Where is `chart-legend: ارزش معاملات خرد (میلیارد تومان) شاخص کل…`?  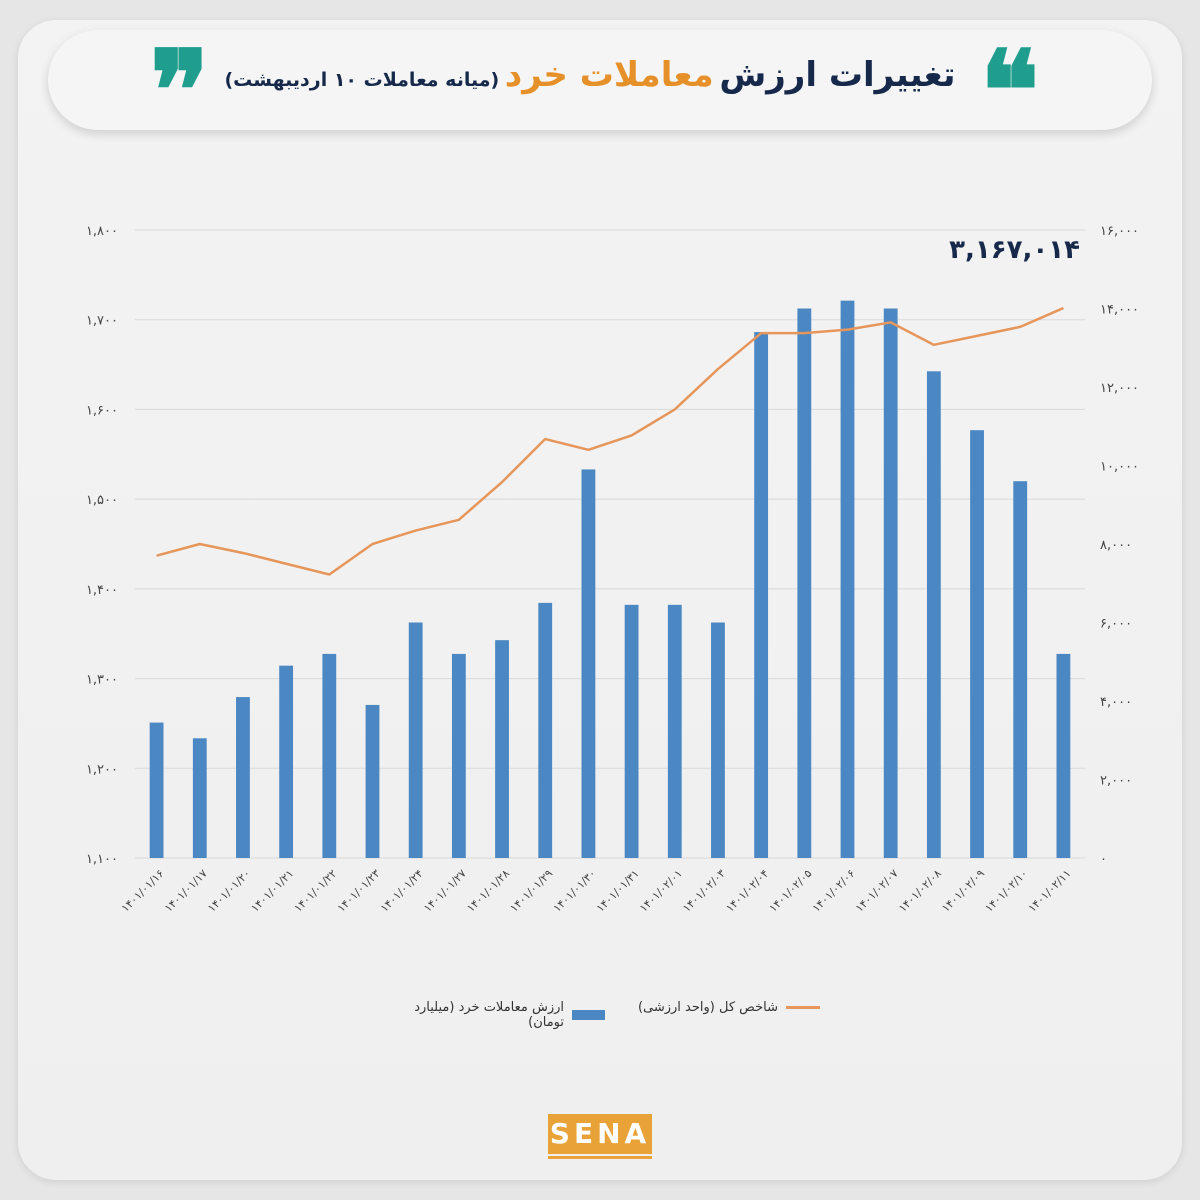
chart-legend: ارزش معاملات خرد (میلیارد تومان) شاخص کل… is located at coordinates (600, 1015).